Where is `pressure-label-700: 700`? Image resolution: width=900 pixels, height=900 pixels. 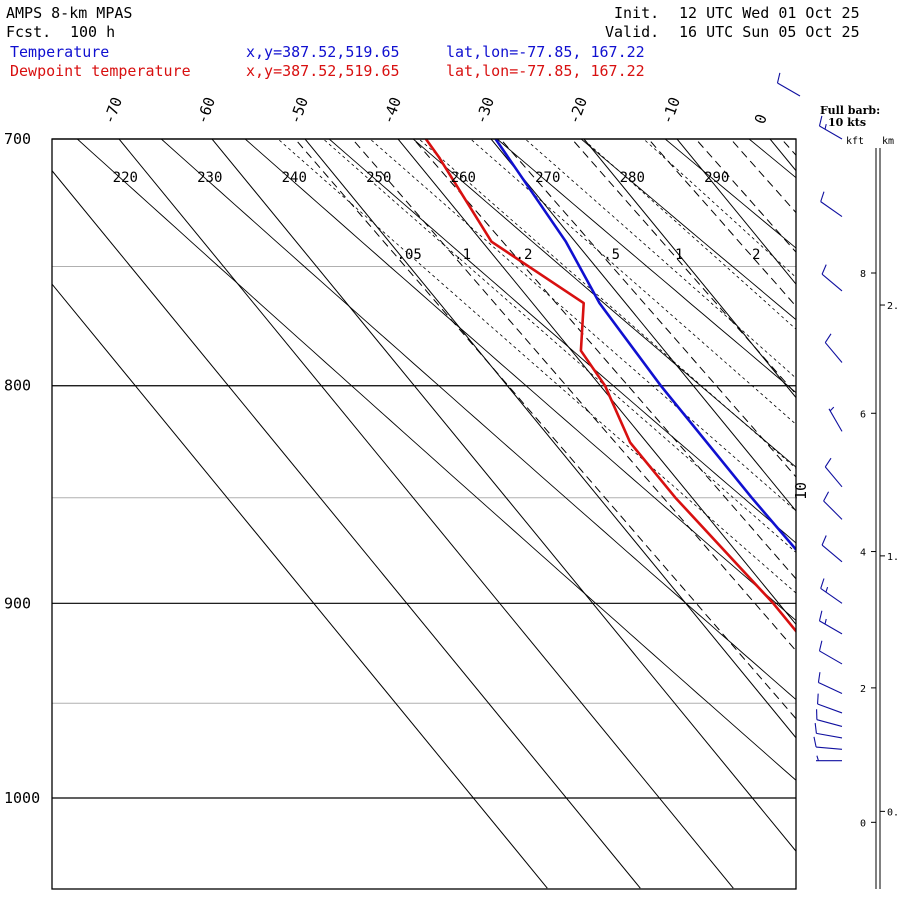
pressure-label-700: 700 is located at coordinates (17, 139).